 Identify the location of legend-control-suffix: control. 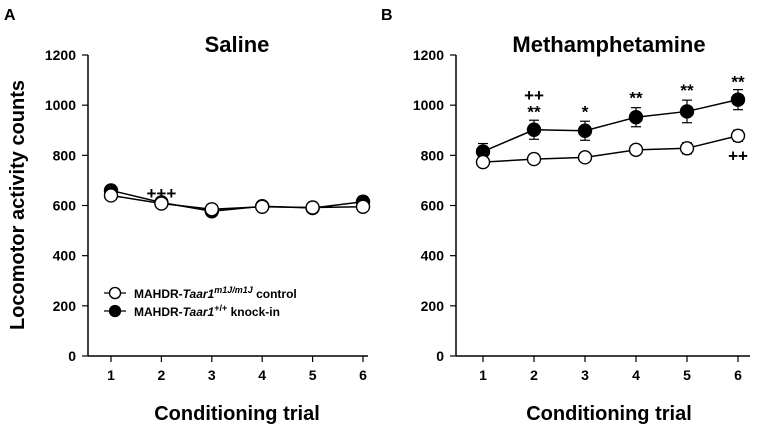
(275, 294).